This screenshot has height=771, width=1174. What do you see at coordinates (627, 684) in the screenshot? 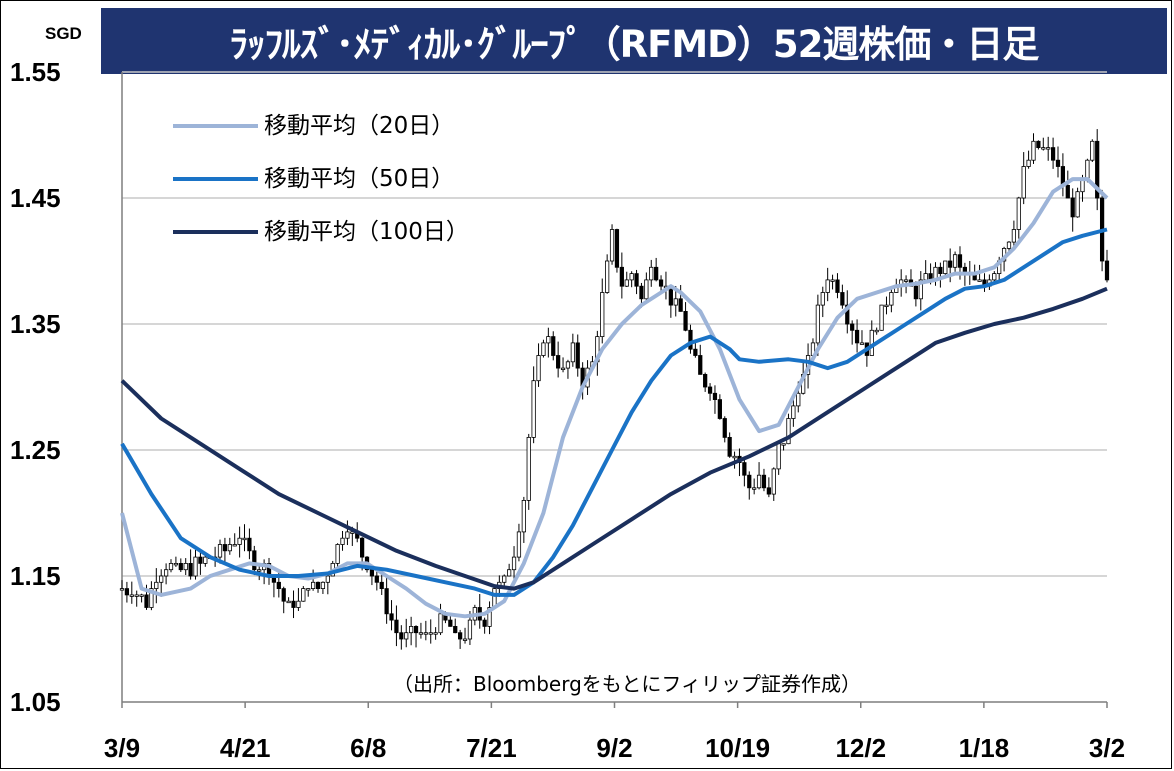
I see `source-note: （出所：Bloombergをもとにフィリップ証券作成）` at bounding box center [627, 684].